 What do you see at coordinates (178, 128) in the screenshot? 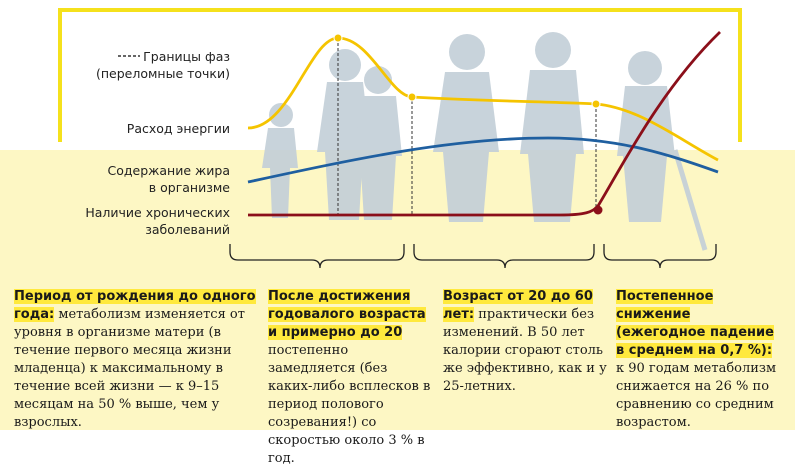
I see `legend-energy-label: Расход энергии` at bounding box center [178, 128].